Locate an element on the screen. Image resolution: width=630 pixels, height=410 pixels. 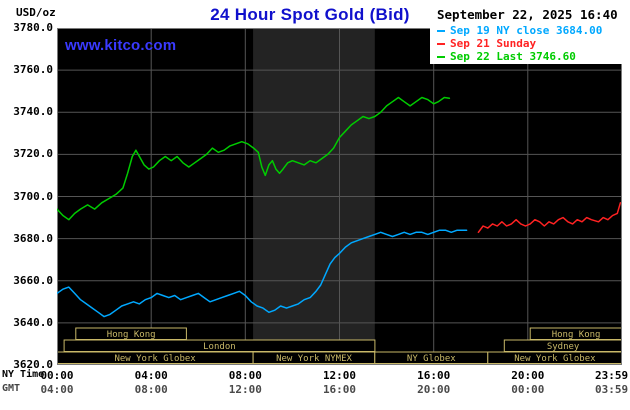
x-tick-ny: 04:00 is located at coordinates (151, 375).